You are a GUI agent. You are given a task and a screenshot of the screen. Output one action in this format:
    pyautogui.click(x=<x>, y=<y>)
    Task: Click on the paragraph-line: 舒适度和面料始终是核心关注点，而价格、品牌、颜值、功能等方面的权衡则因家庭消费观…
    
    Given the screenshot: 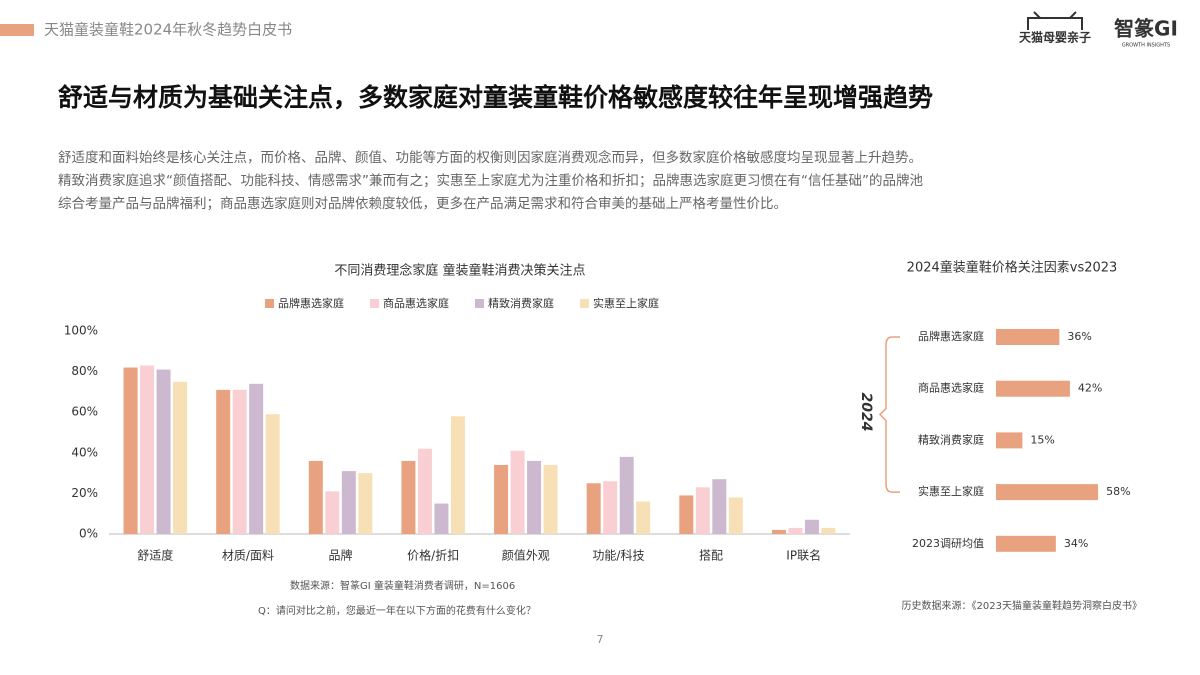 What is the action you would take?
    pyautogui.click(x=490, y=157)
    